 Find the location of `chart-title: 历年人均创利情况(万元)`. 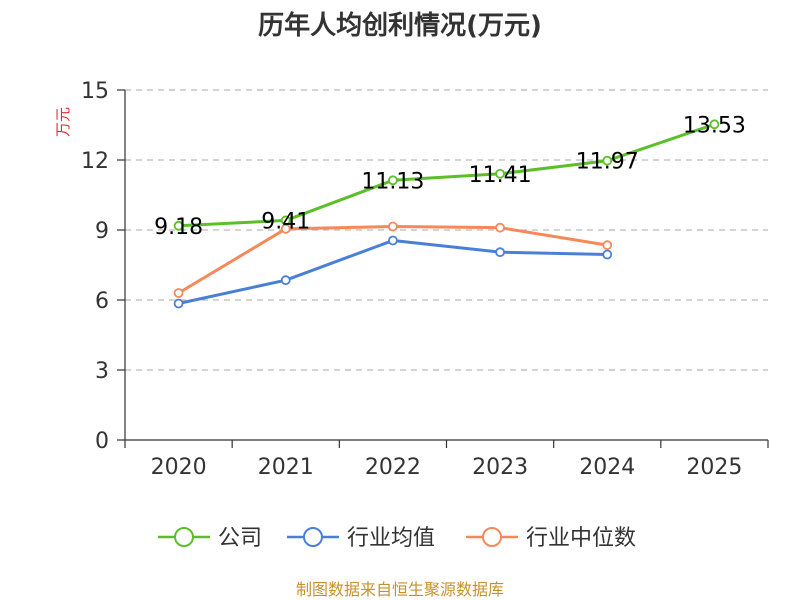

chart-title: 历年人均创利情况(万元) is located at coordinates (400, 25).